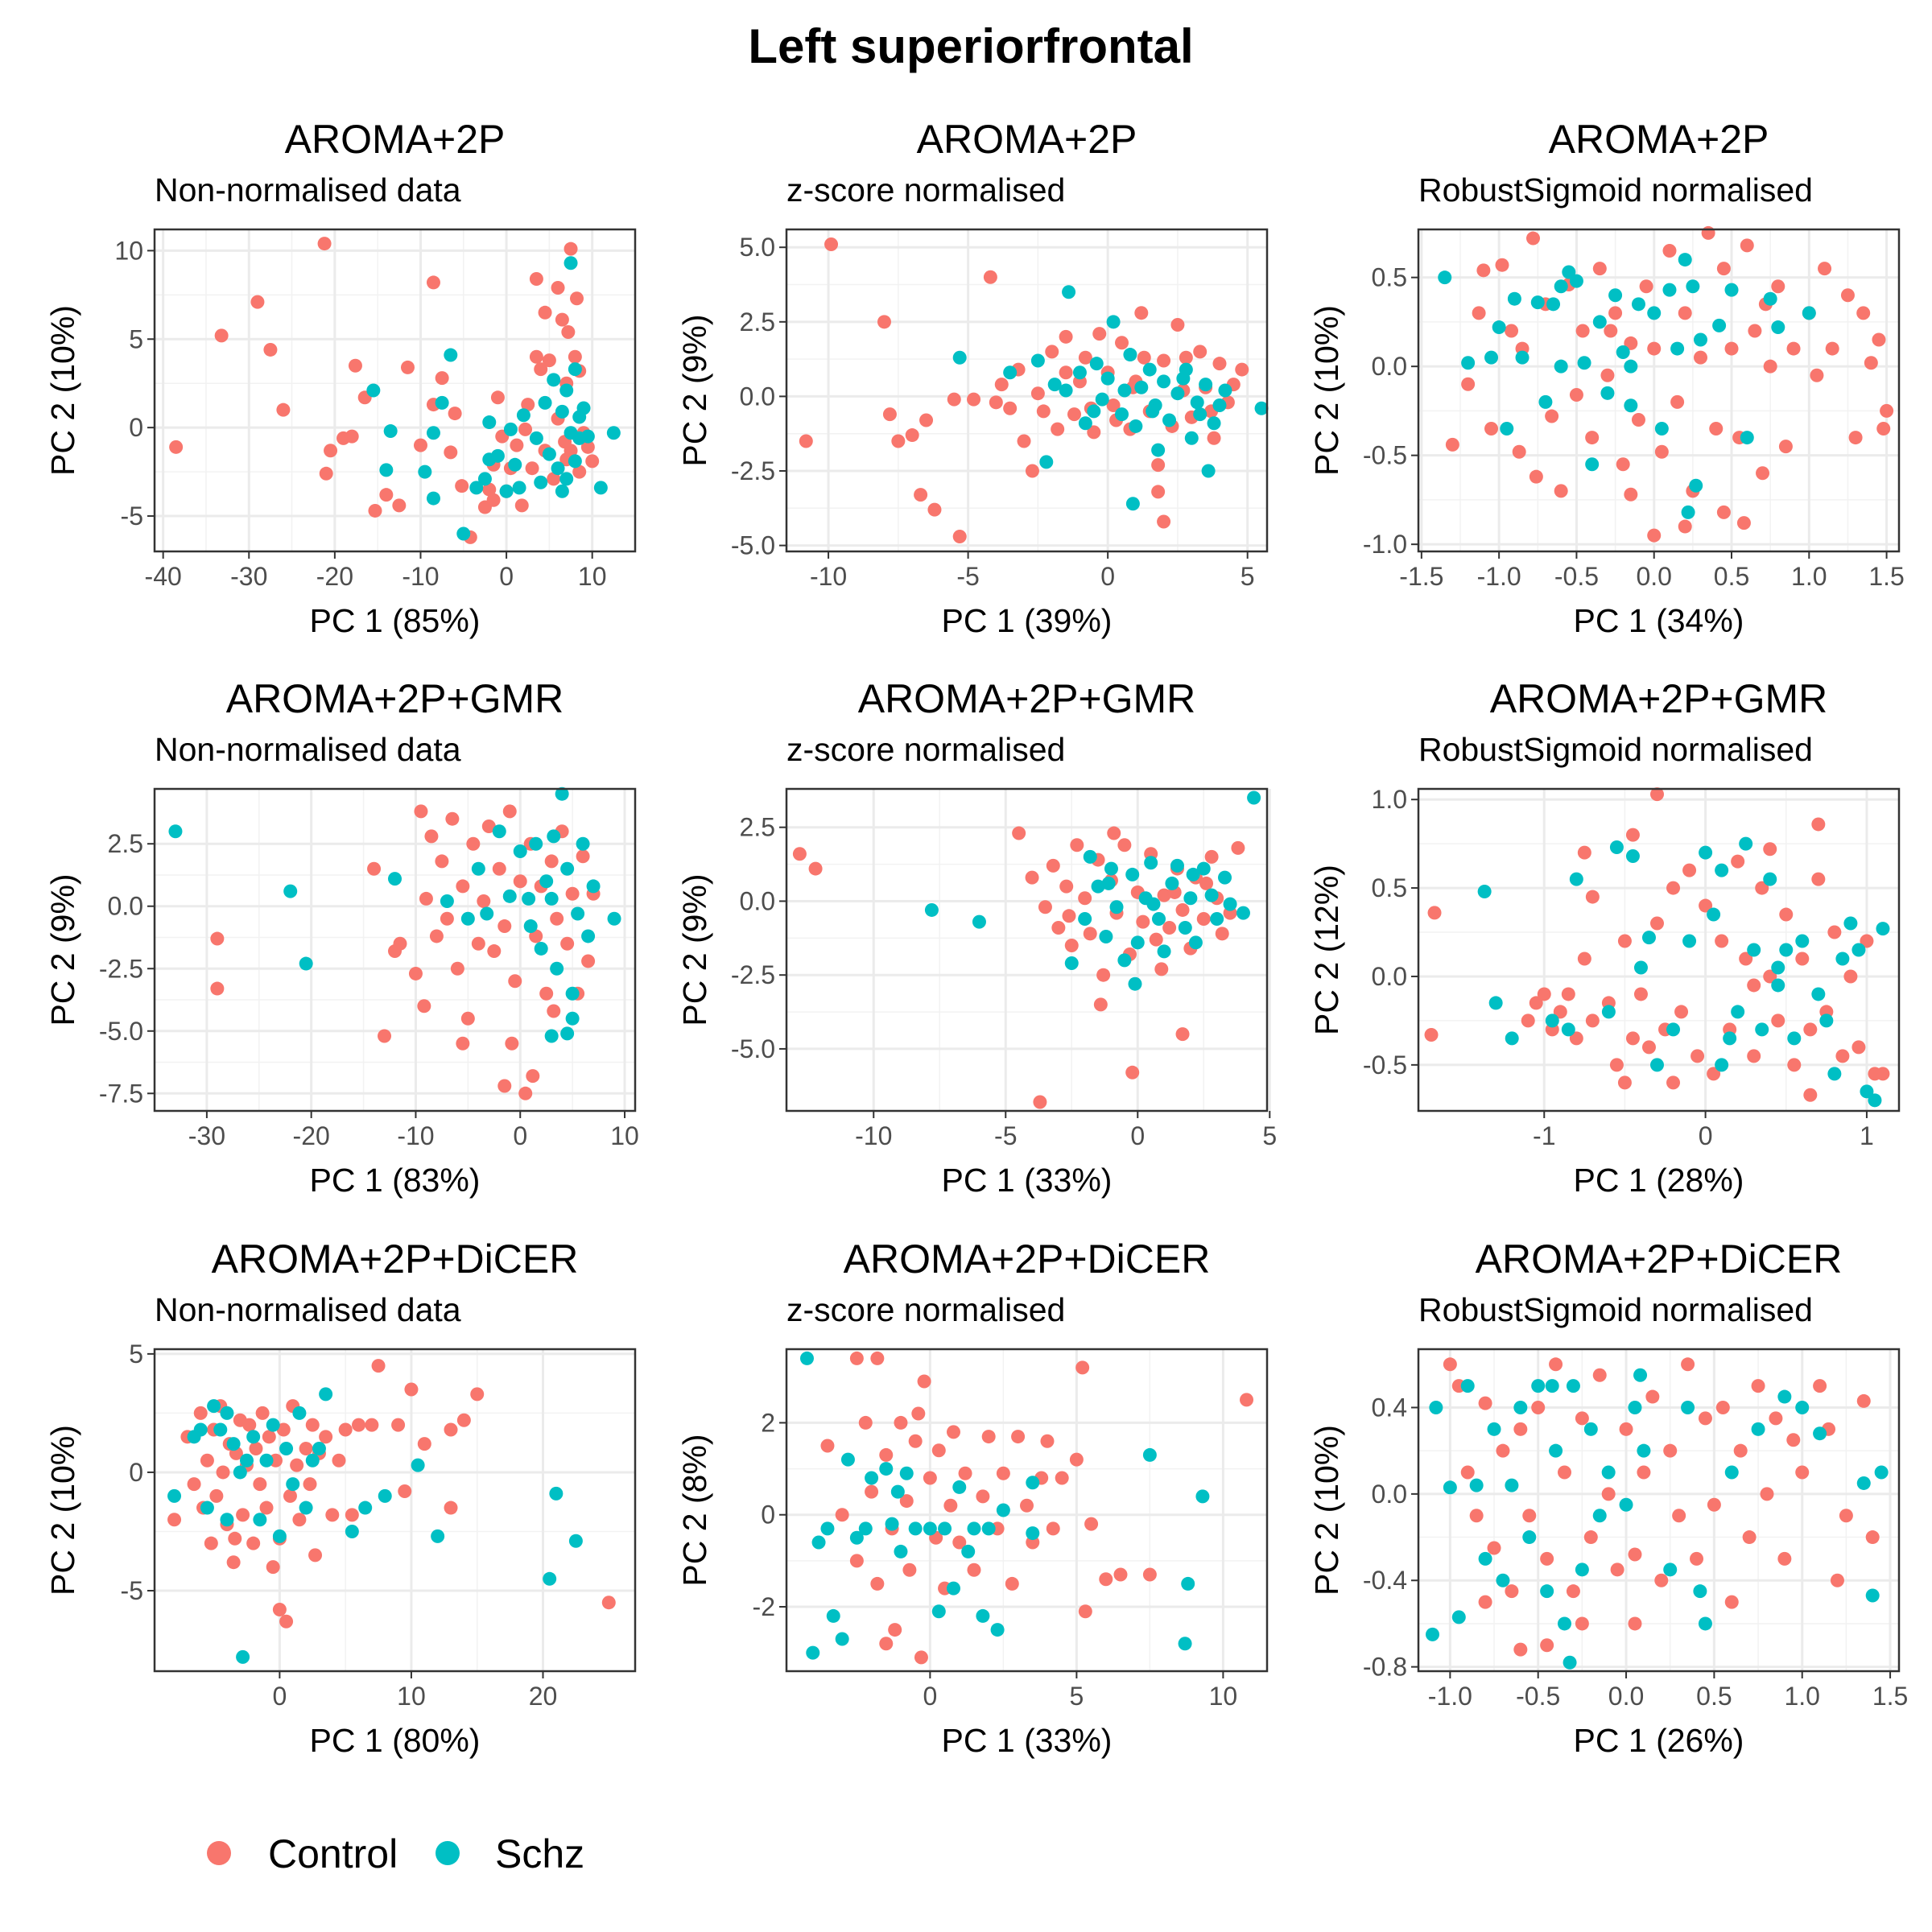 The width and height of the screenshot is (1932, 1932). I want to click on x-tick-label: -1, so click(1544, 1135).